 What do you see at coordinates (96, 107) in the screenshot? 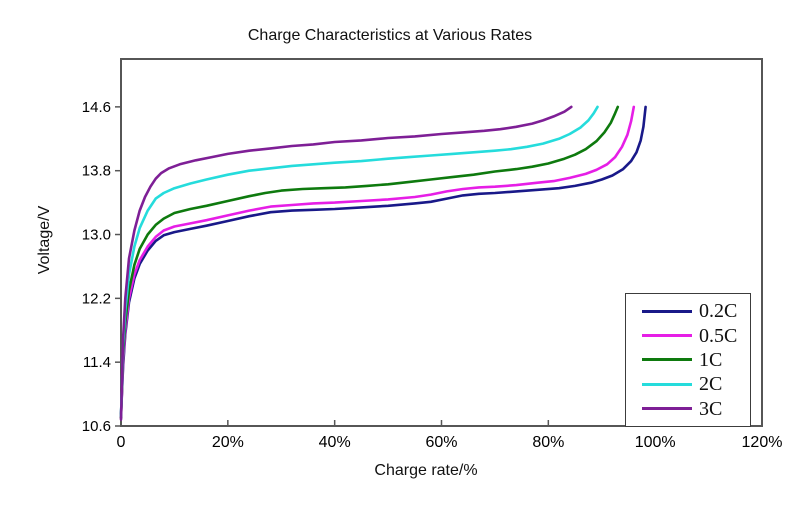
I see `y-tick-label: 14.6` at bounding box center [96, 107].